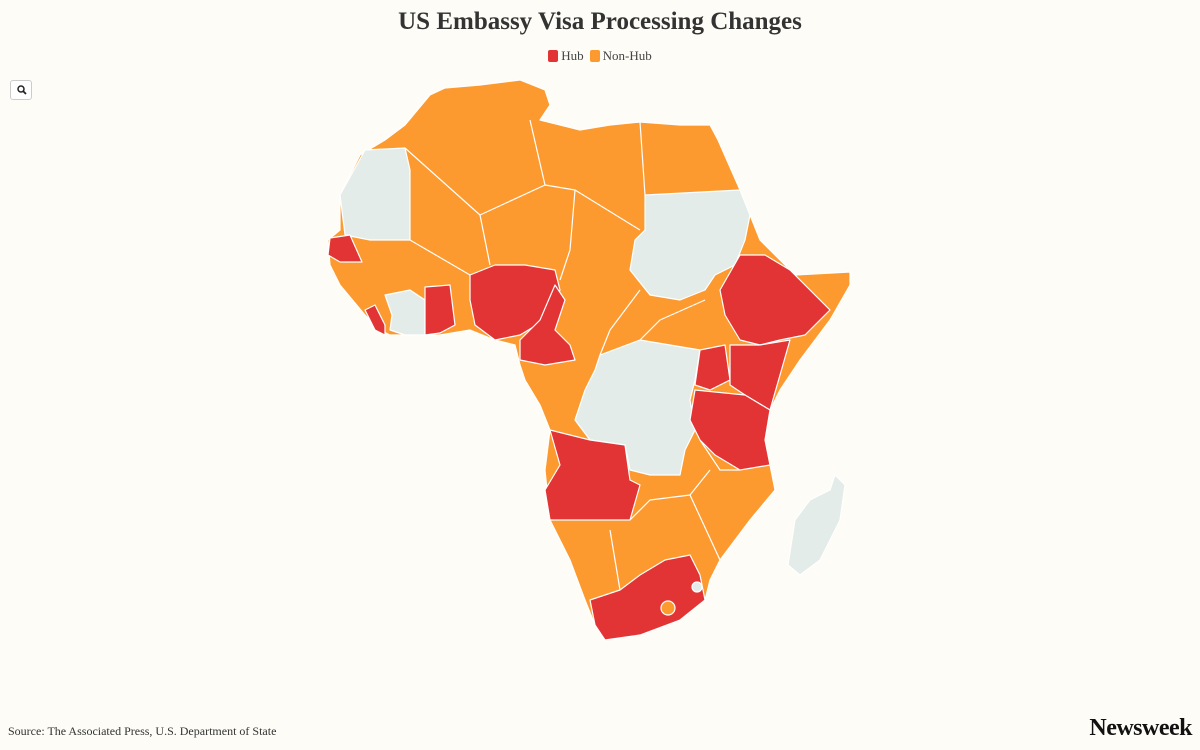 The width and height of the screenshot is (1200, 750). I want to click on legend-label: Hub, so click(572, 55).